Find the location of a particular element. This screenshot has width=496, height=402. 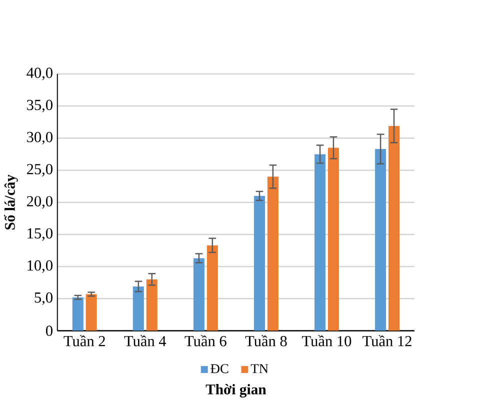

x-tick-label: Tuần 2 is located at coordinates (84, 341).